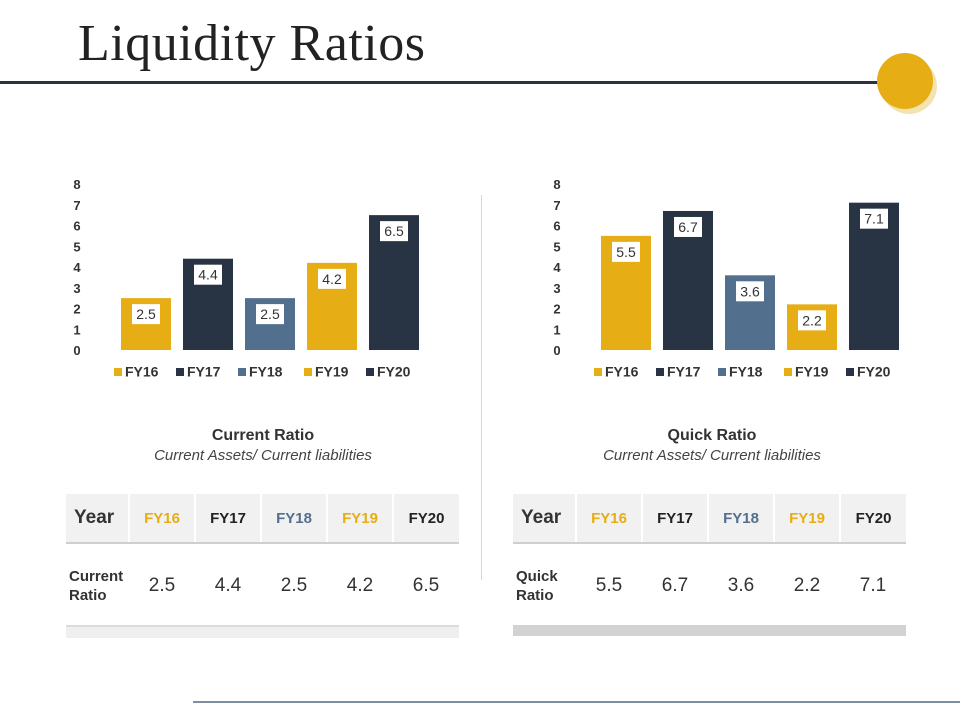 The height and width of the screenshot is (720, 960). I want to click on title-underline, so click(441, 82).